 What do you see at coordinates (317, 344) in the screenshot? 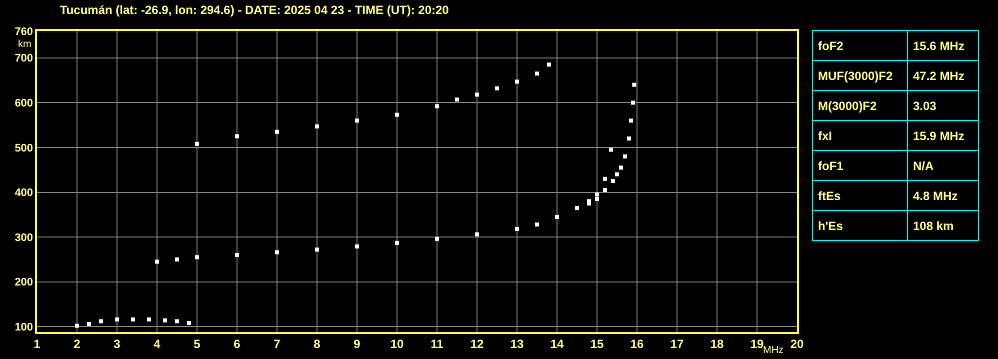
I see `x-tick-label: 8` at bounding box center [317, 344].